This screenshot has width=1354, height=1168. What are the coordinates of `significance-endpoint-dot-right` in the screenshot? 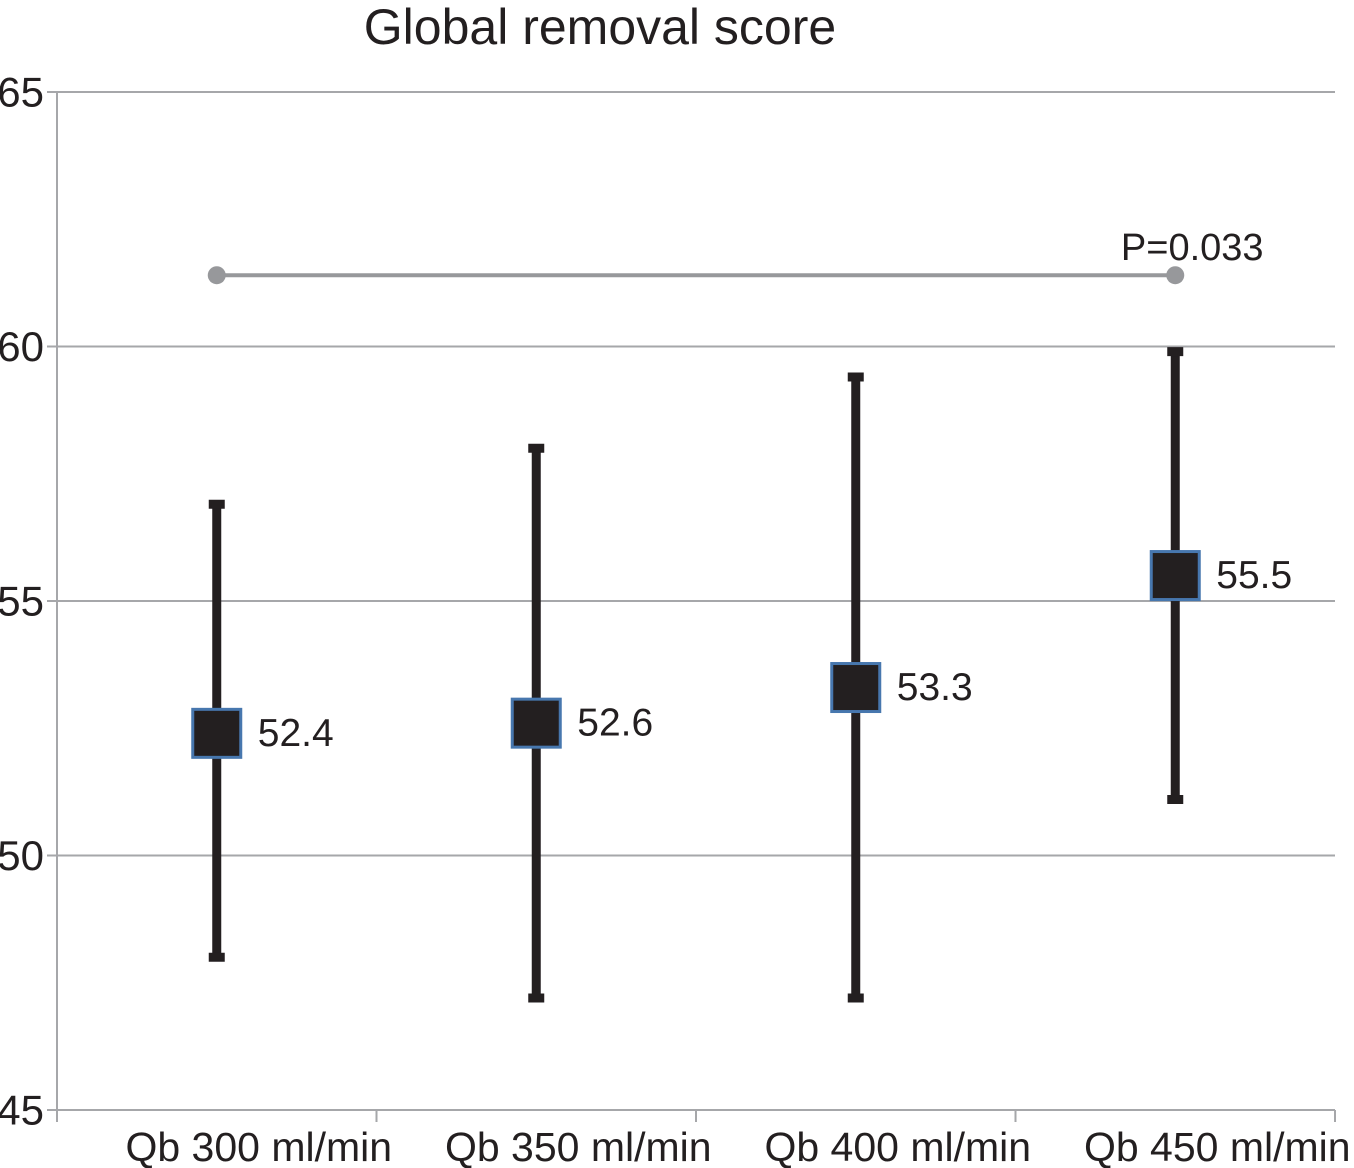 It's located at (1175, 275).